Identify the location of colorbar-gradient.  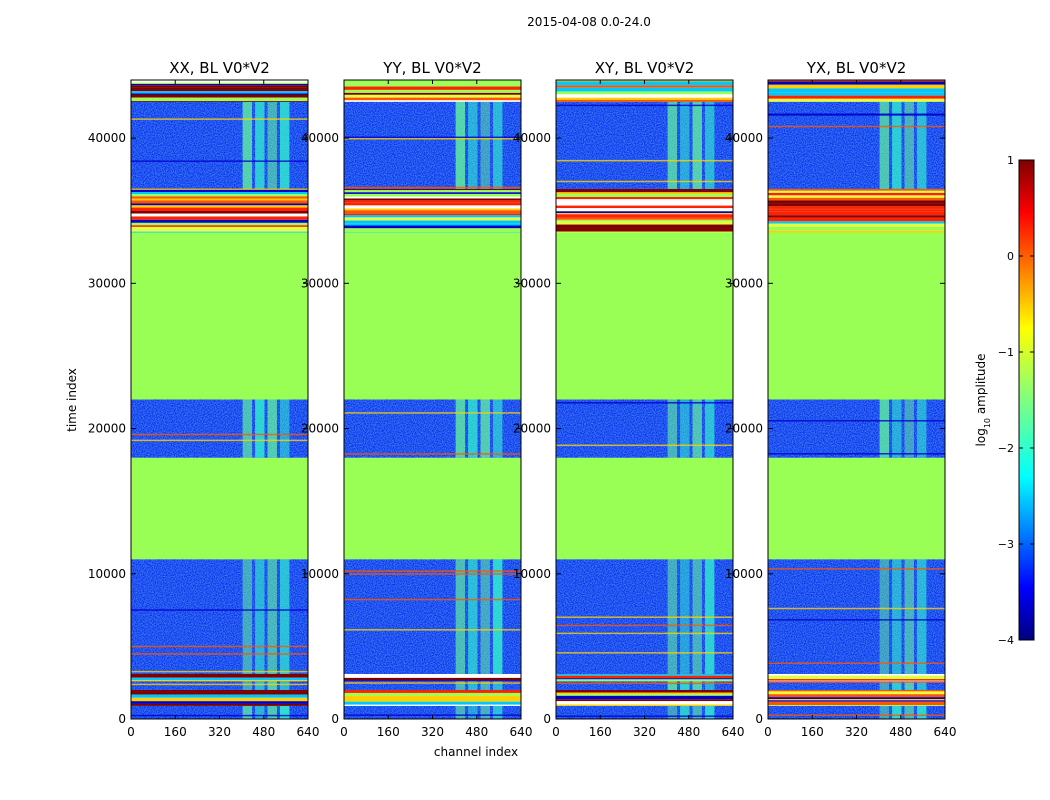
(1026, 400).